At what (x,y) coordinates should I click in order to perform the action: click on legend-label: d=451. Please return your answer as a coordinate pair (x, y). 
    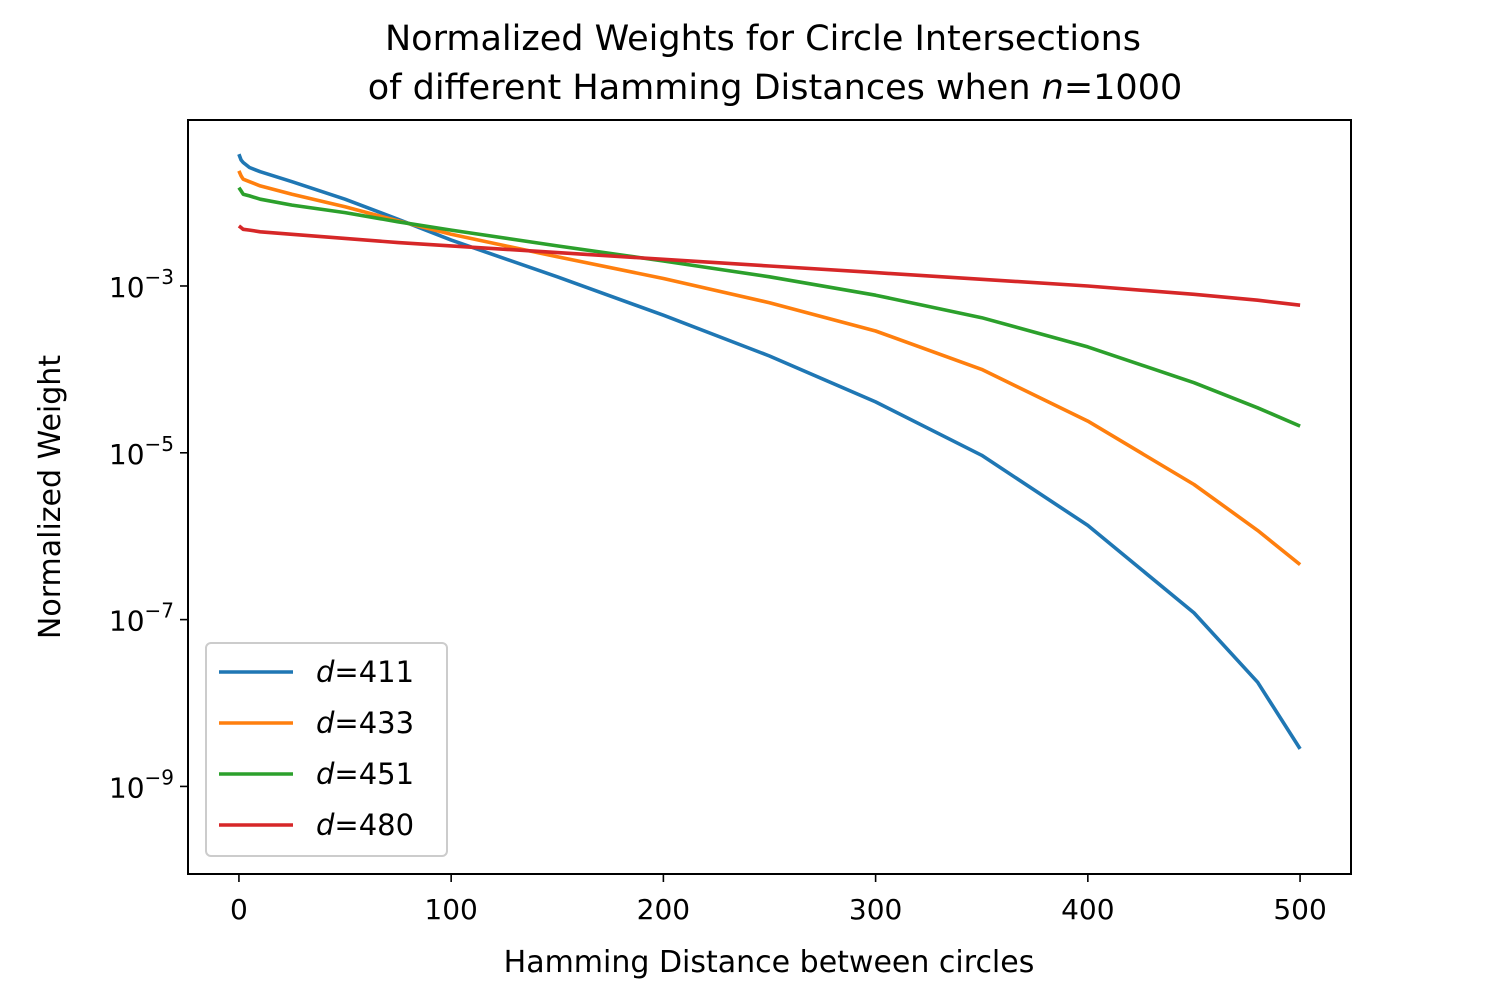
    Looking at the image, I should click on (365, 774).